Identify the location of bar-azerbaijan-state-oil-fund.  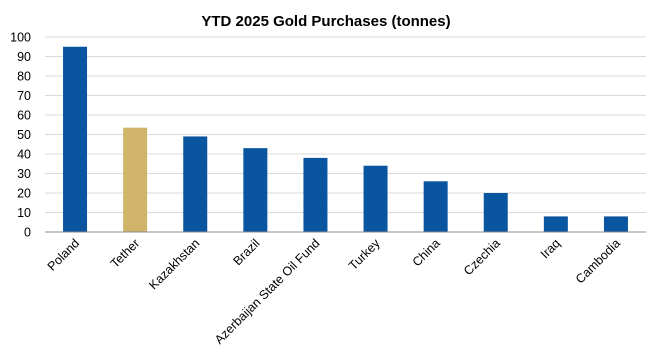
(315, 194).